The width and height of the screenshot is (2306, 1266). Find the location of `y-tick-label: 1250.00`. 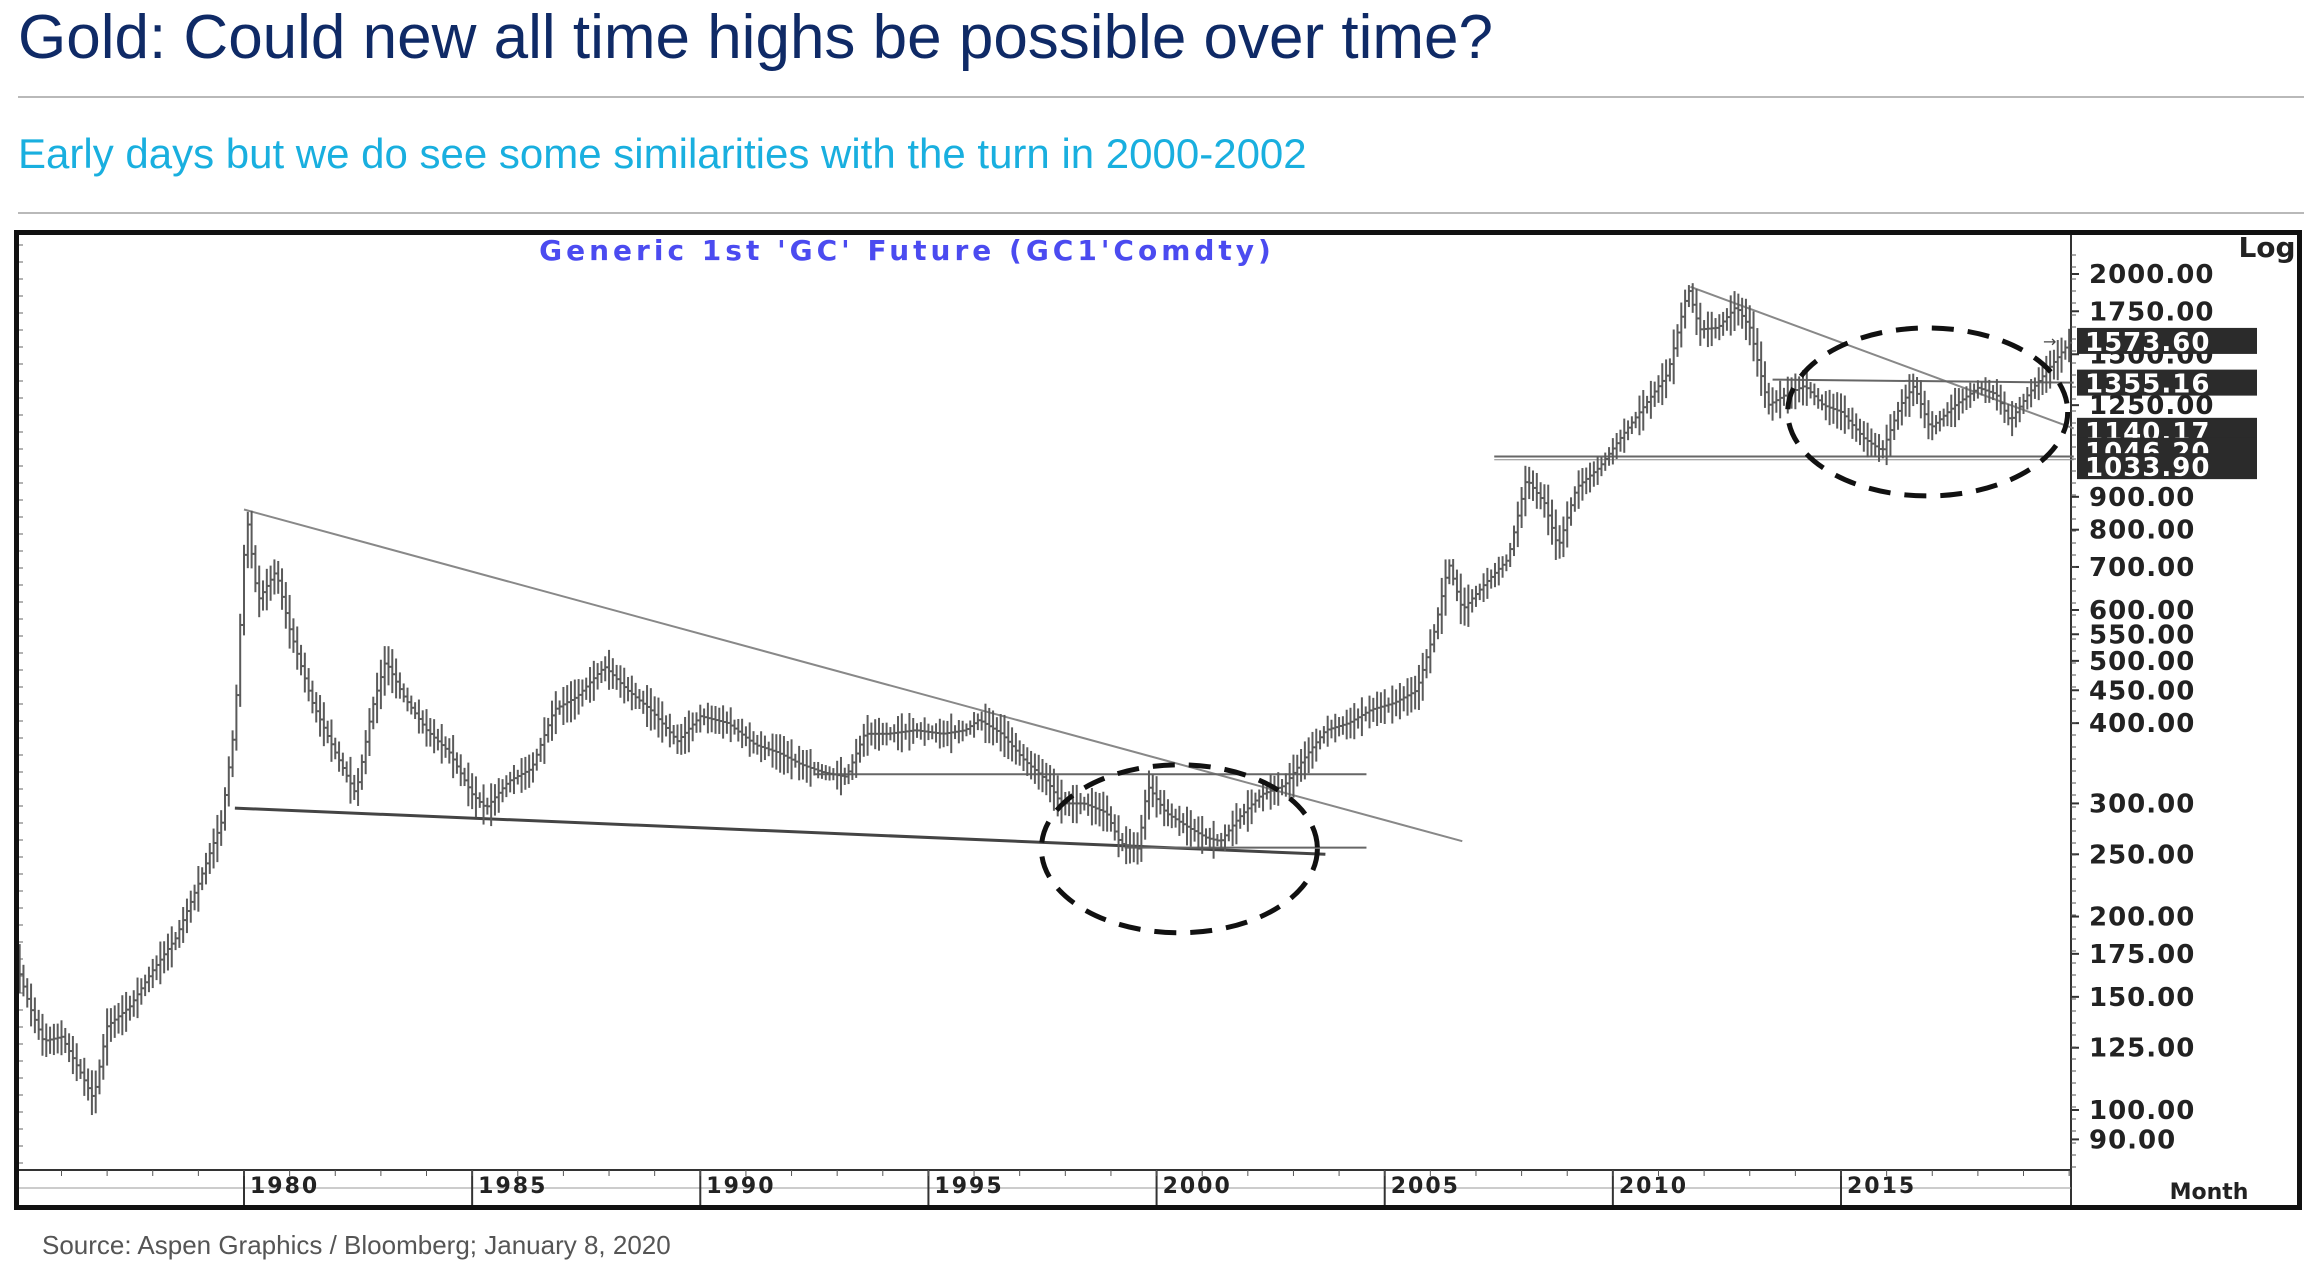

y-tick-label: 1250.00 is located at coordinates (2151, 406).